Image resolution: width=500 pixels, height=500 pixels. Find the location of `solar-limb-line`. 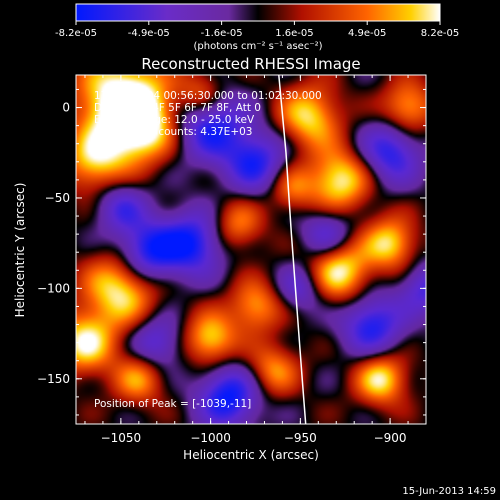

solar-limb-line is located at coordinates (292, 249).